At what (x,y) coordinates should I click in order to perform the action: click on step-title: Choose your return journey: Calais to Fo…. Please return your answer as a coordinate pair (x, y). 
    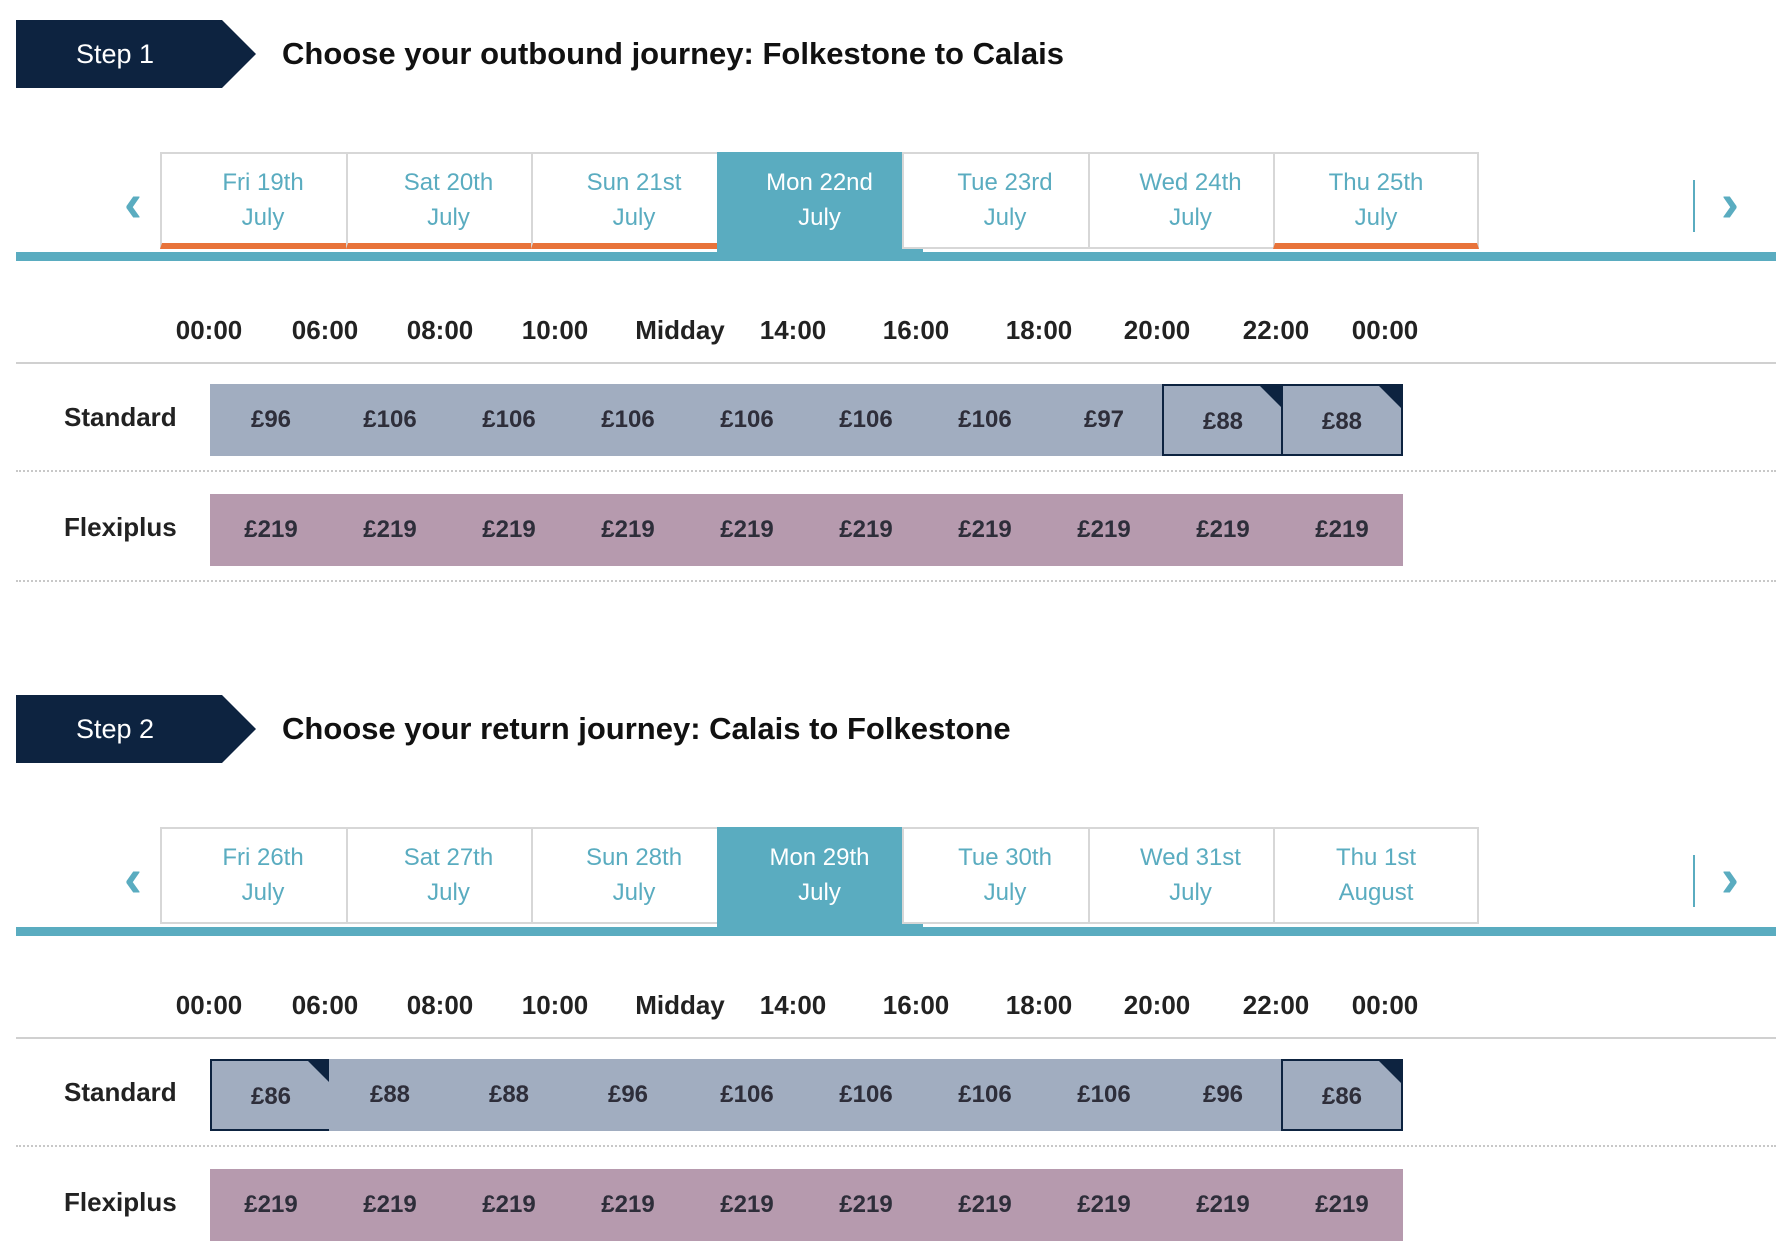
    Looking at the image, I should click on (646, 728).